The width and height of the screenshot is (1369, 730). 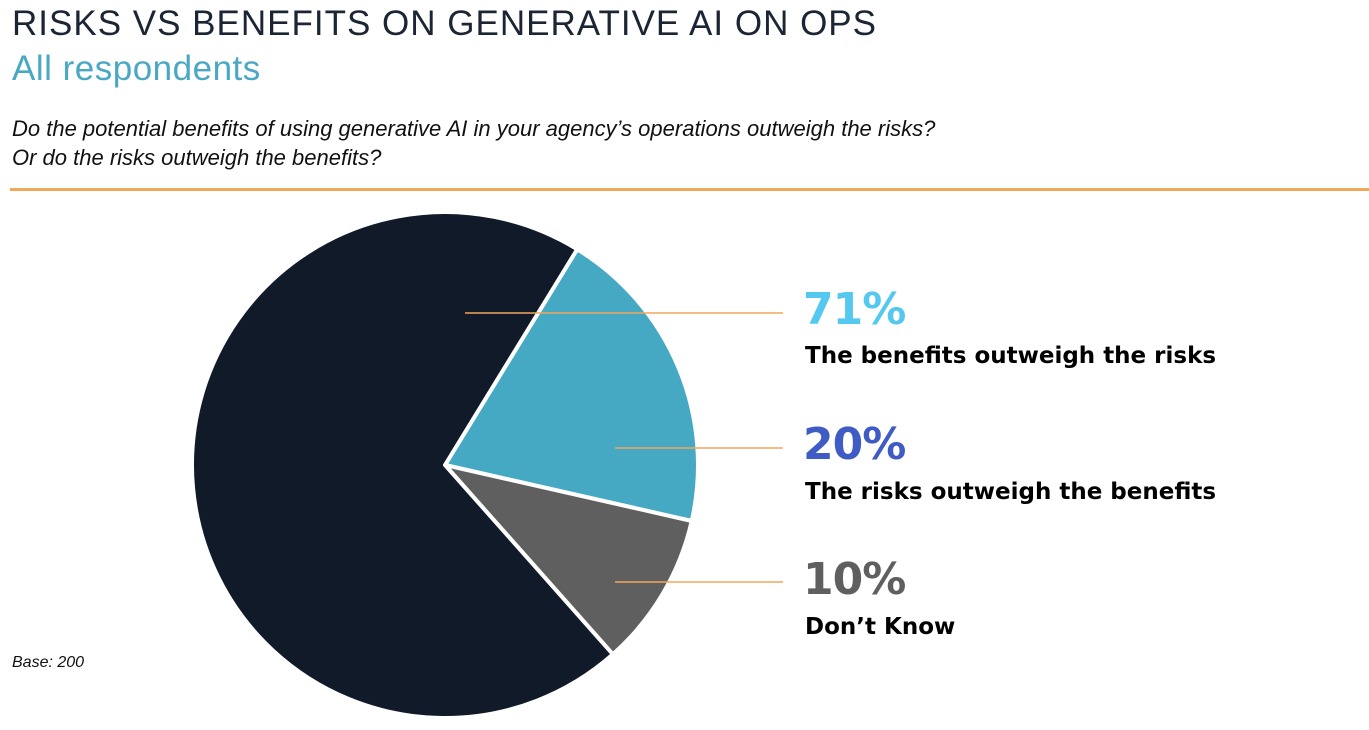 What do you see at coordinates (197, 157) in the screenshot?
I see `question-line-2: Or do the risks outweigh the benefits?` at bounding box center [197, 157].